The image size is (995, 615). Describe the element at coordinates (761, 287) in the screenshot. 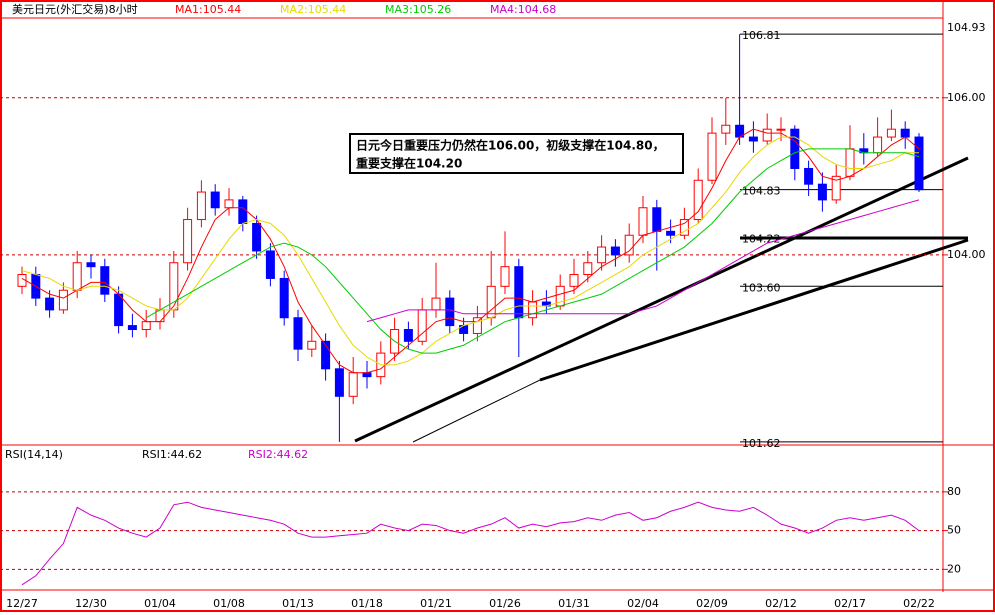

I see `level-label: 103.60` at that location.